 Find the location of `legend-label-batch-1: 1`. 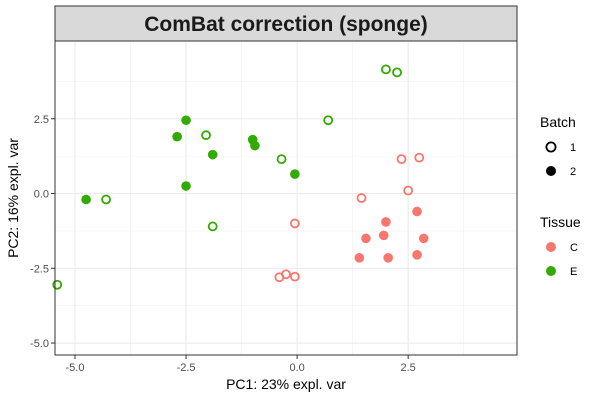

legend-label-batch-1: 1 is located at coordinates (573, 148).